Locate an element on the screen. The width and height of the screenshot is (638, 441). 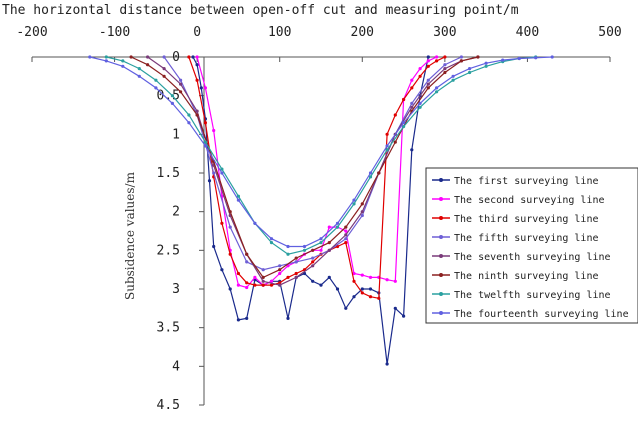
legend-label: The third surveying line is located at coordinates (526, 219).